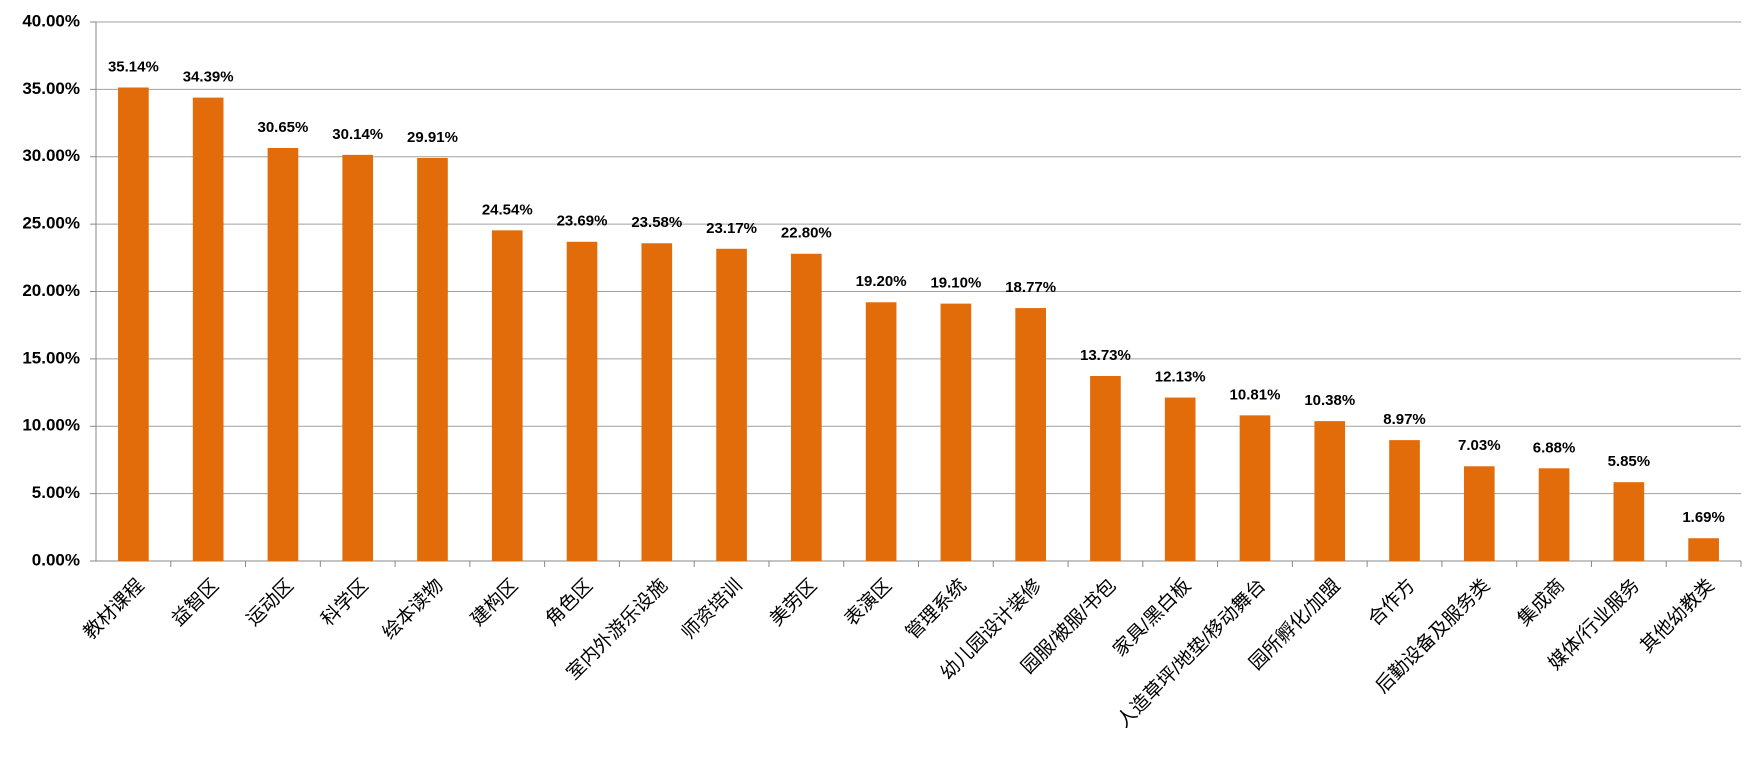 This screenshot has height=766, width=1755. What do you see at coordinates (270, 603) in the screenshot?
I see `x-tick-label: 运动区` at bounding box center [270, 603].